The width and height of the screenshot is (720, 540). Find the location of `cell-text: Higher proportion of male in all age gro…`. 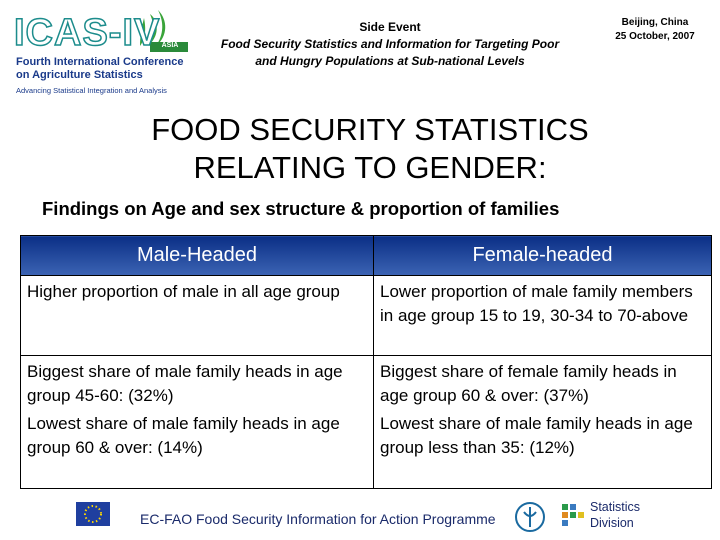

cell-text: Higher proportion of male in all age gro… is located at coordinates (183, 291).